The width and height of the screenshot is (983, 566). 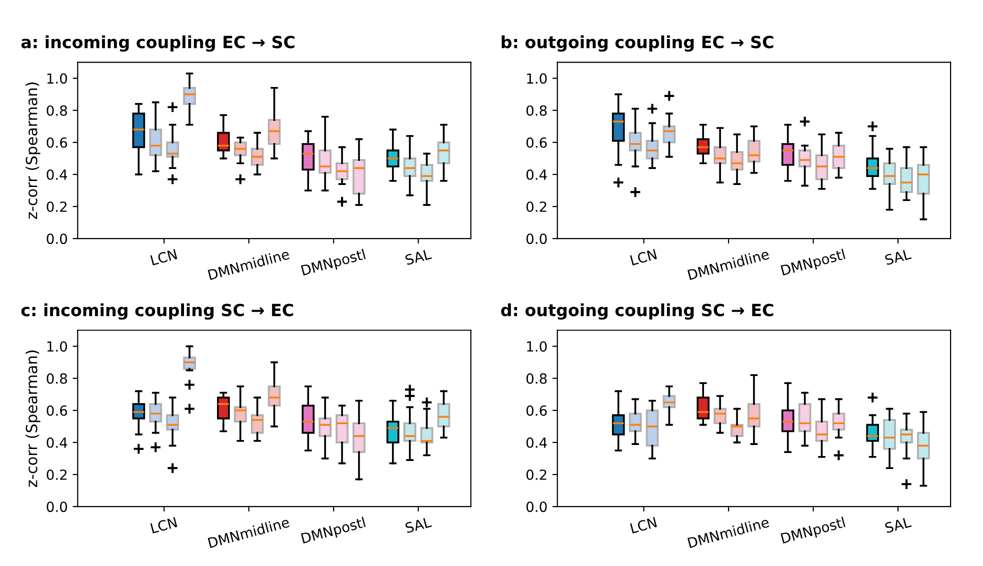 What do you see at coordinates (157, 311) in the screenshot?
I see `chart-title: c: incoming coupling SC → EC` at bounding box center [157, 311].